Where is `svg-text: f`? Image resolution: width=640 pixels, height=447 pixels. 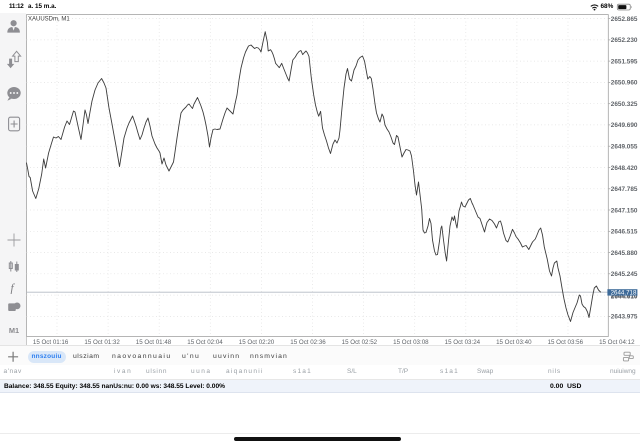
svg-text: f is located at coordinates (13, 289).